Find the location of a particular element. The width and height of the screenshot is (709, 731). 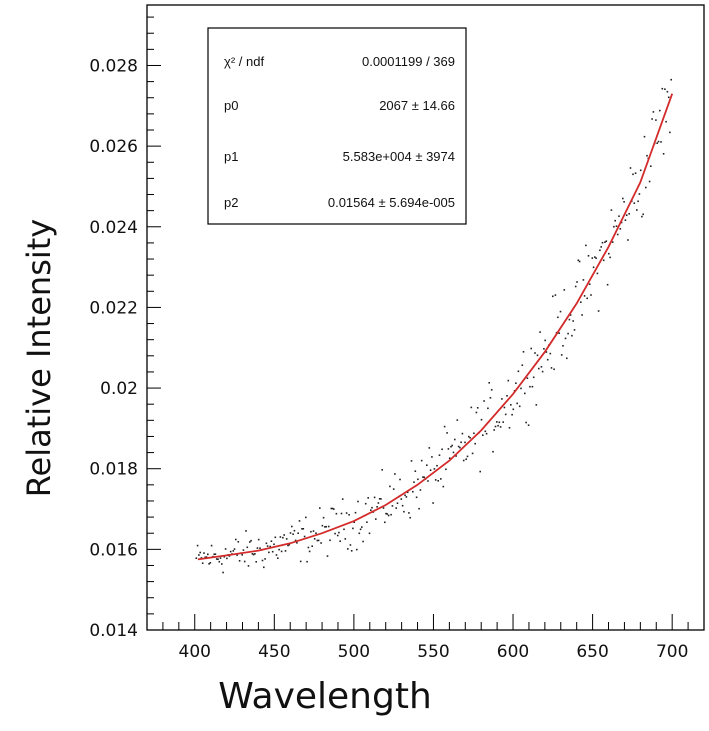

x-tick-label: 450 is located at coordinates (274, 652).